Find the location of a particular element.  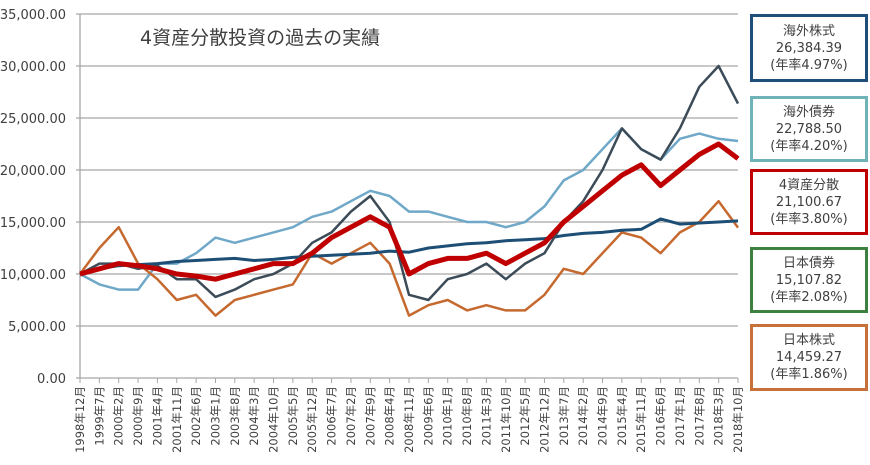

x-tick-label: 2007年2月 is located at coordinates (351, 416).